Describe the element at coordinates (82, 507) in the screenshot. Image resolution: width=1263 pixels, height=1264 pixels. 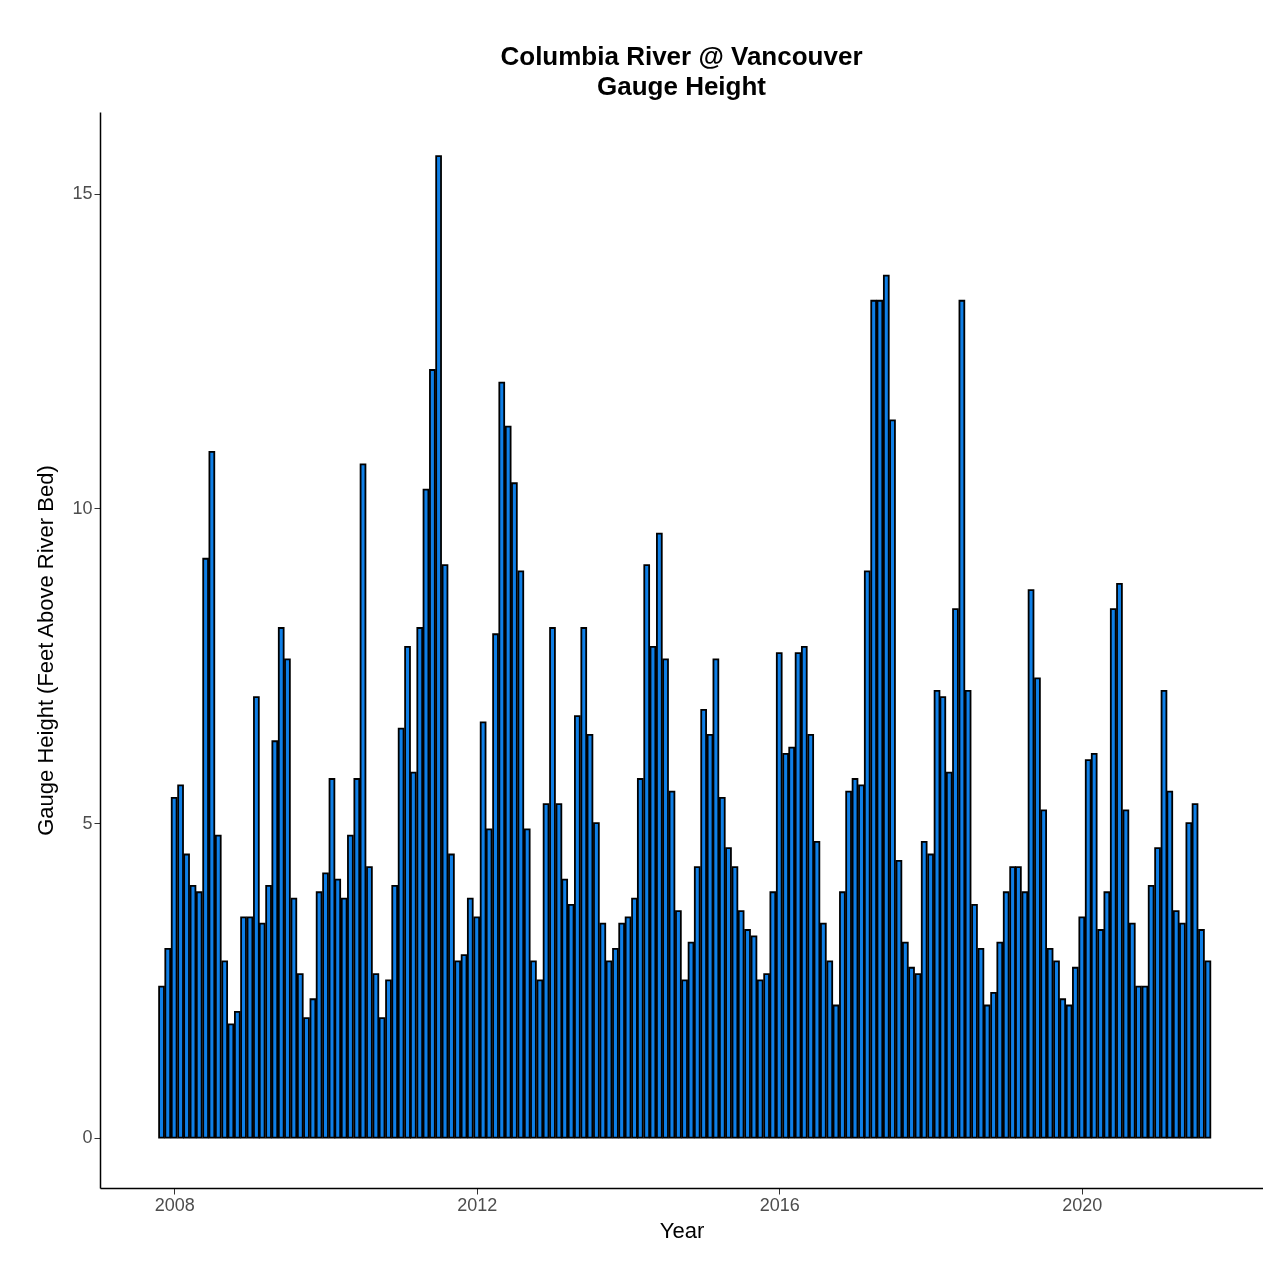
I see `y-tick-label: 10` at that location.